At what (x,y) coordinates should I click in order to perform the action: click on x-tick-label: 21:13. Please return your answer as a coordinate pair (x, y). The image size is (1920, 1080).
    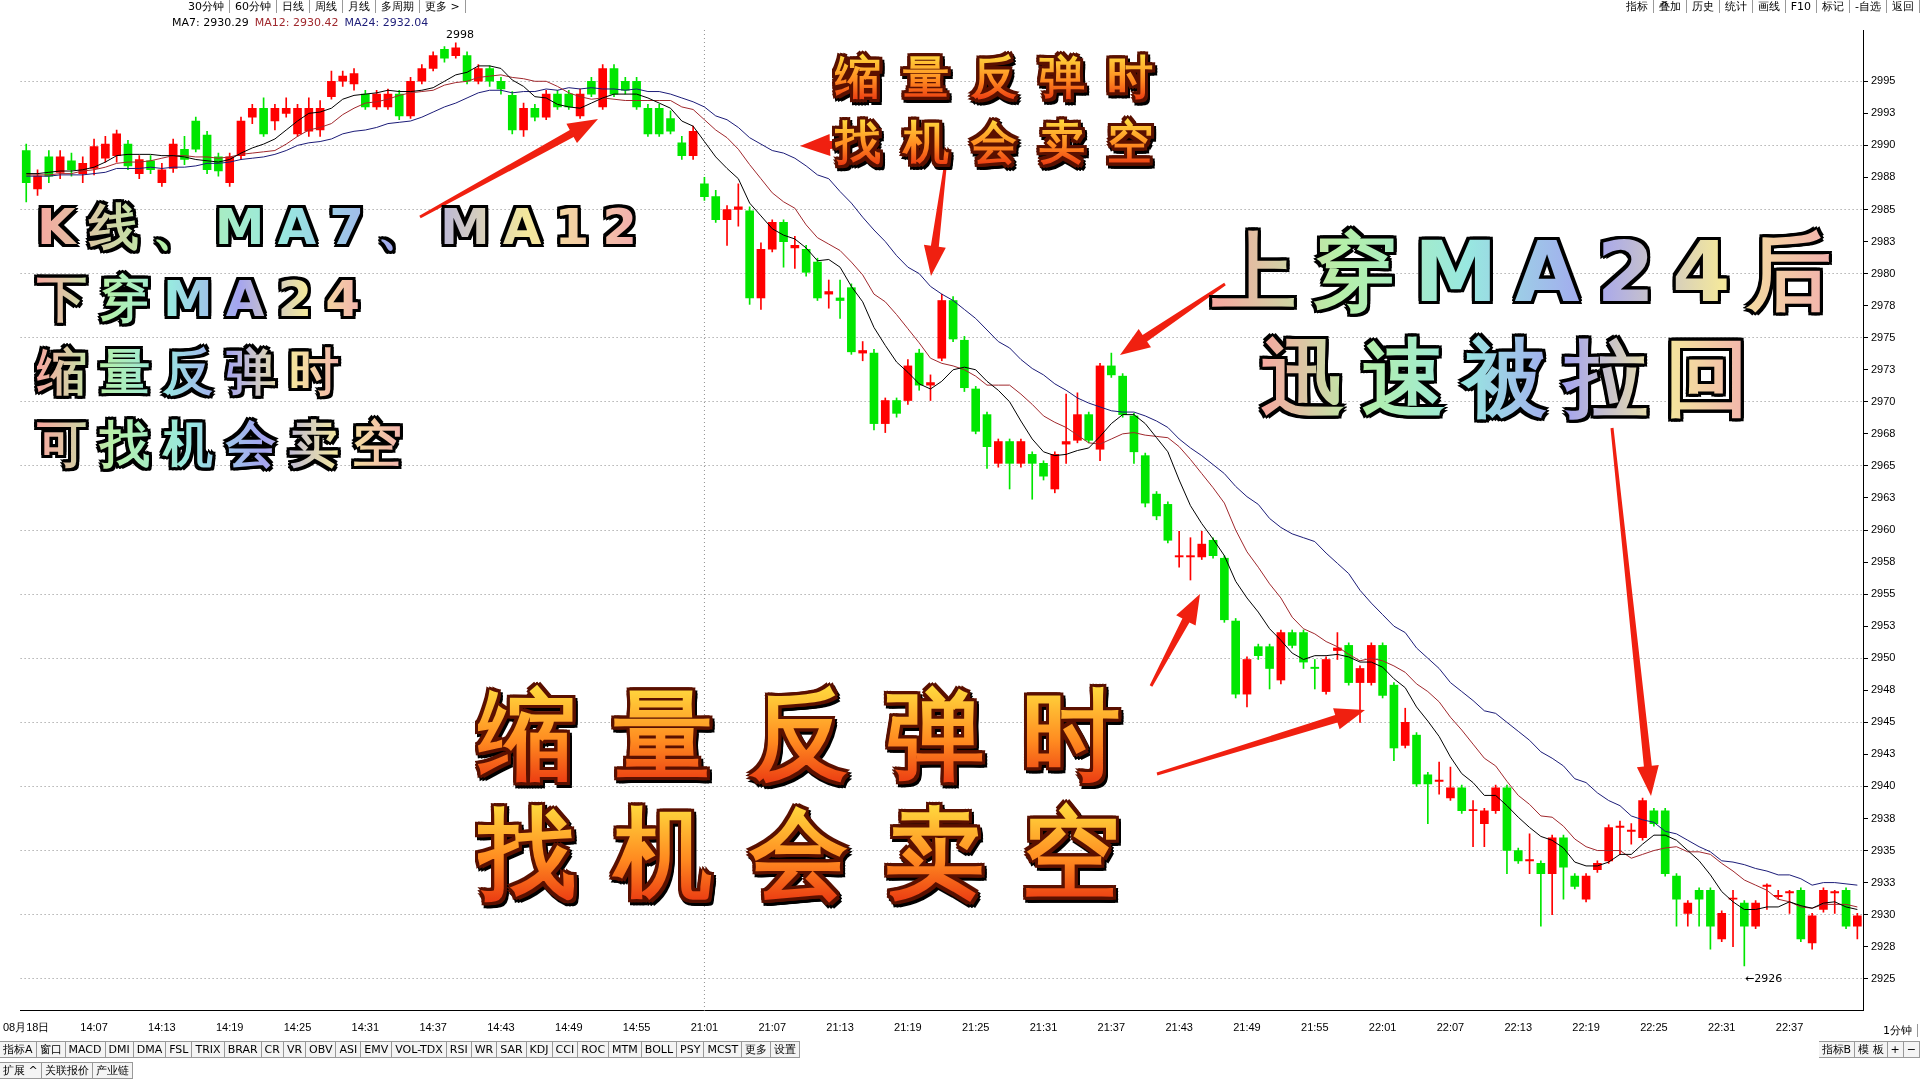
    Looking at the image, I should click on (840, 1027).